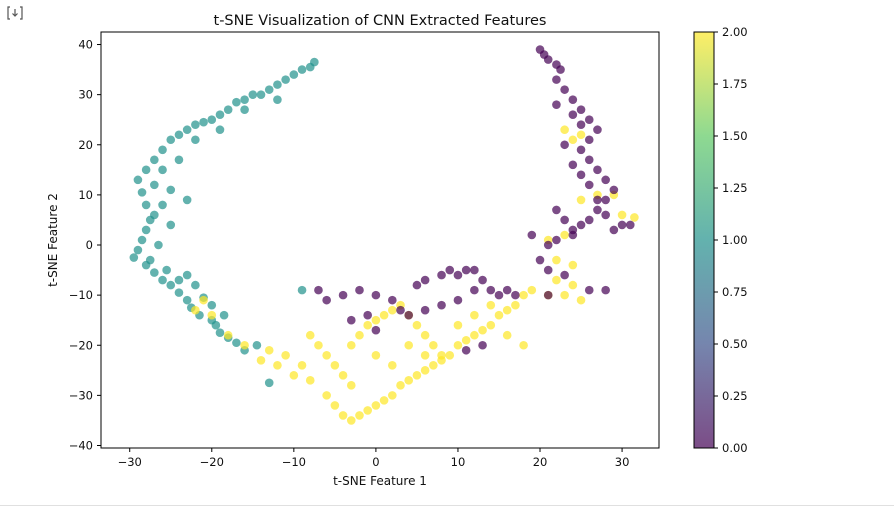 The image size is (894, 513). I want to click on colorbar-axis: 0.00 0.25 0.50 0.75 1.00 1.25 1.50 1.75 2.00, so click(731, 240).